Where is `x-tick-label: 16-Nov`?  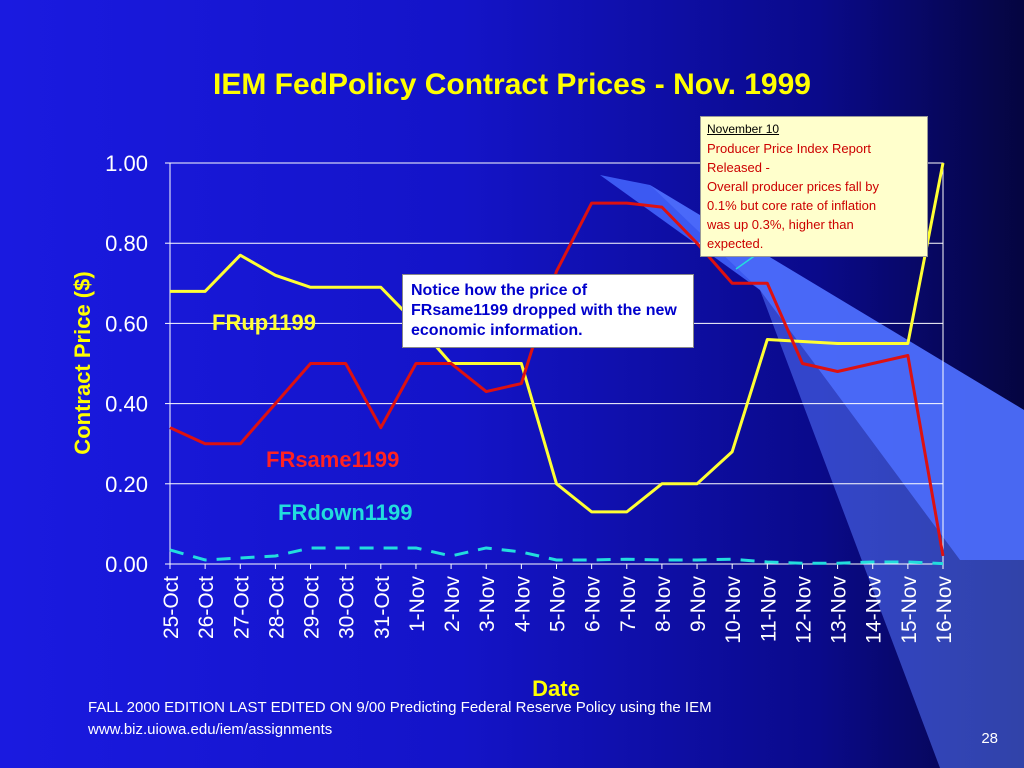 x-tick-label: 16-Nov is located at coordinates (944, 610).